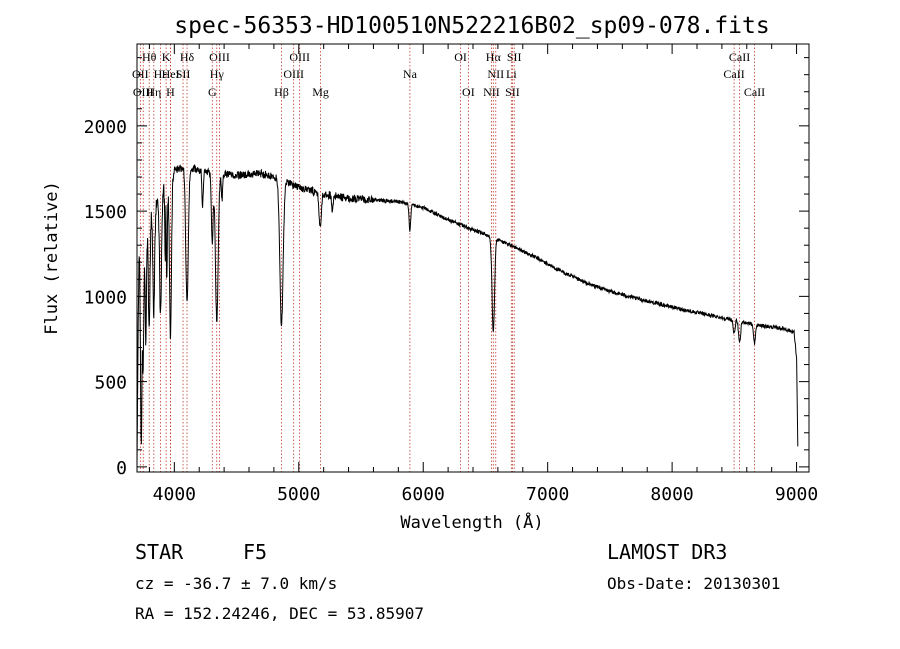 The image size is (900, 649). Describe the element at coordinates (410, 74) in the screenshot. I see `line-marker-label: Na` at that location.